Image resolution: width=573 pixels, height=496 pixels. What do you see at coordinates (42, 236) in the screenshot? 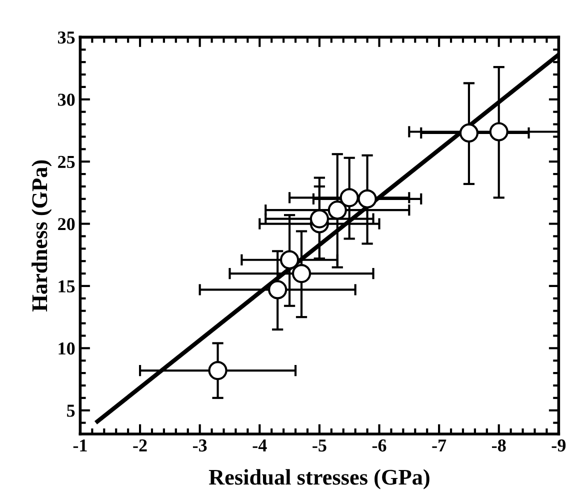
I see `y-axis-title: Hardness (GPa)` at bounding box center [42, 236].